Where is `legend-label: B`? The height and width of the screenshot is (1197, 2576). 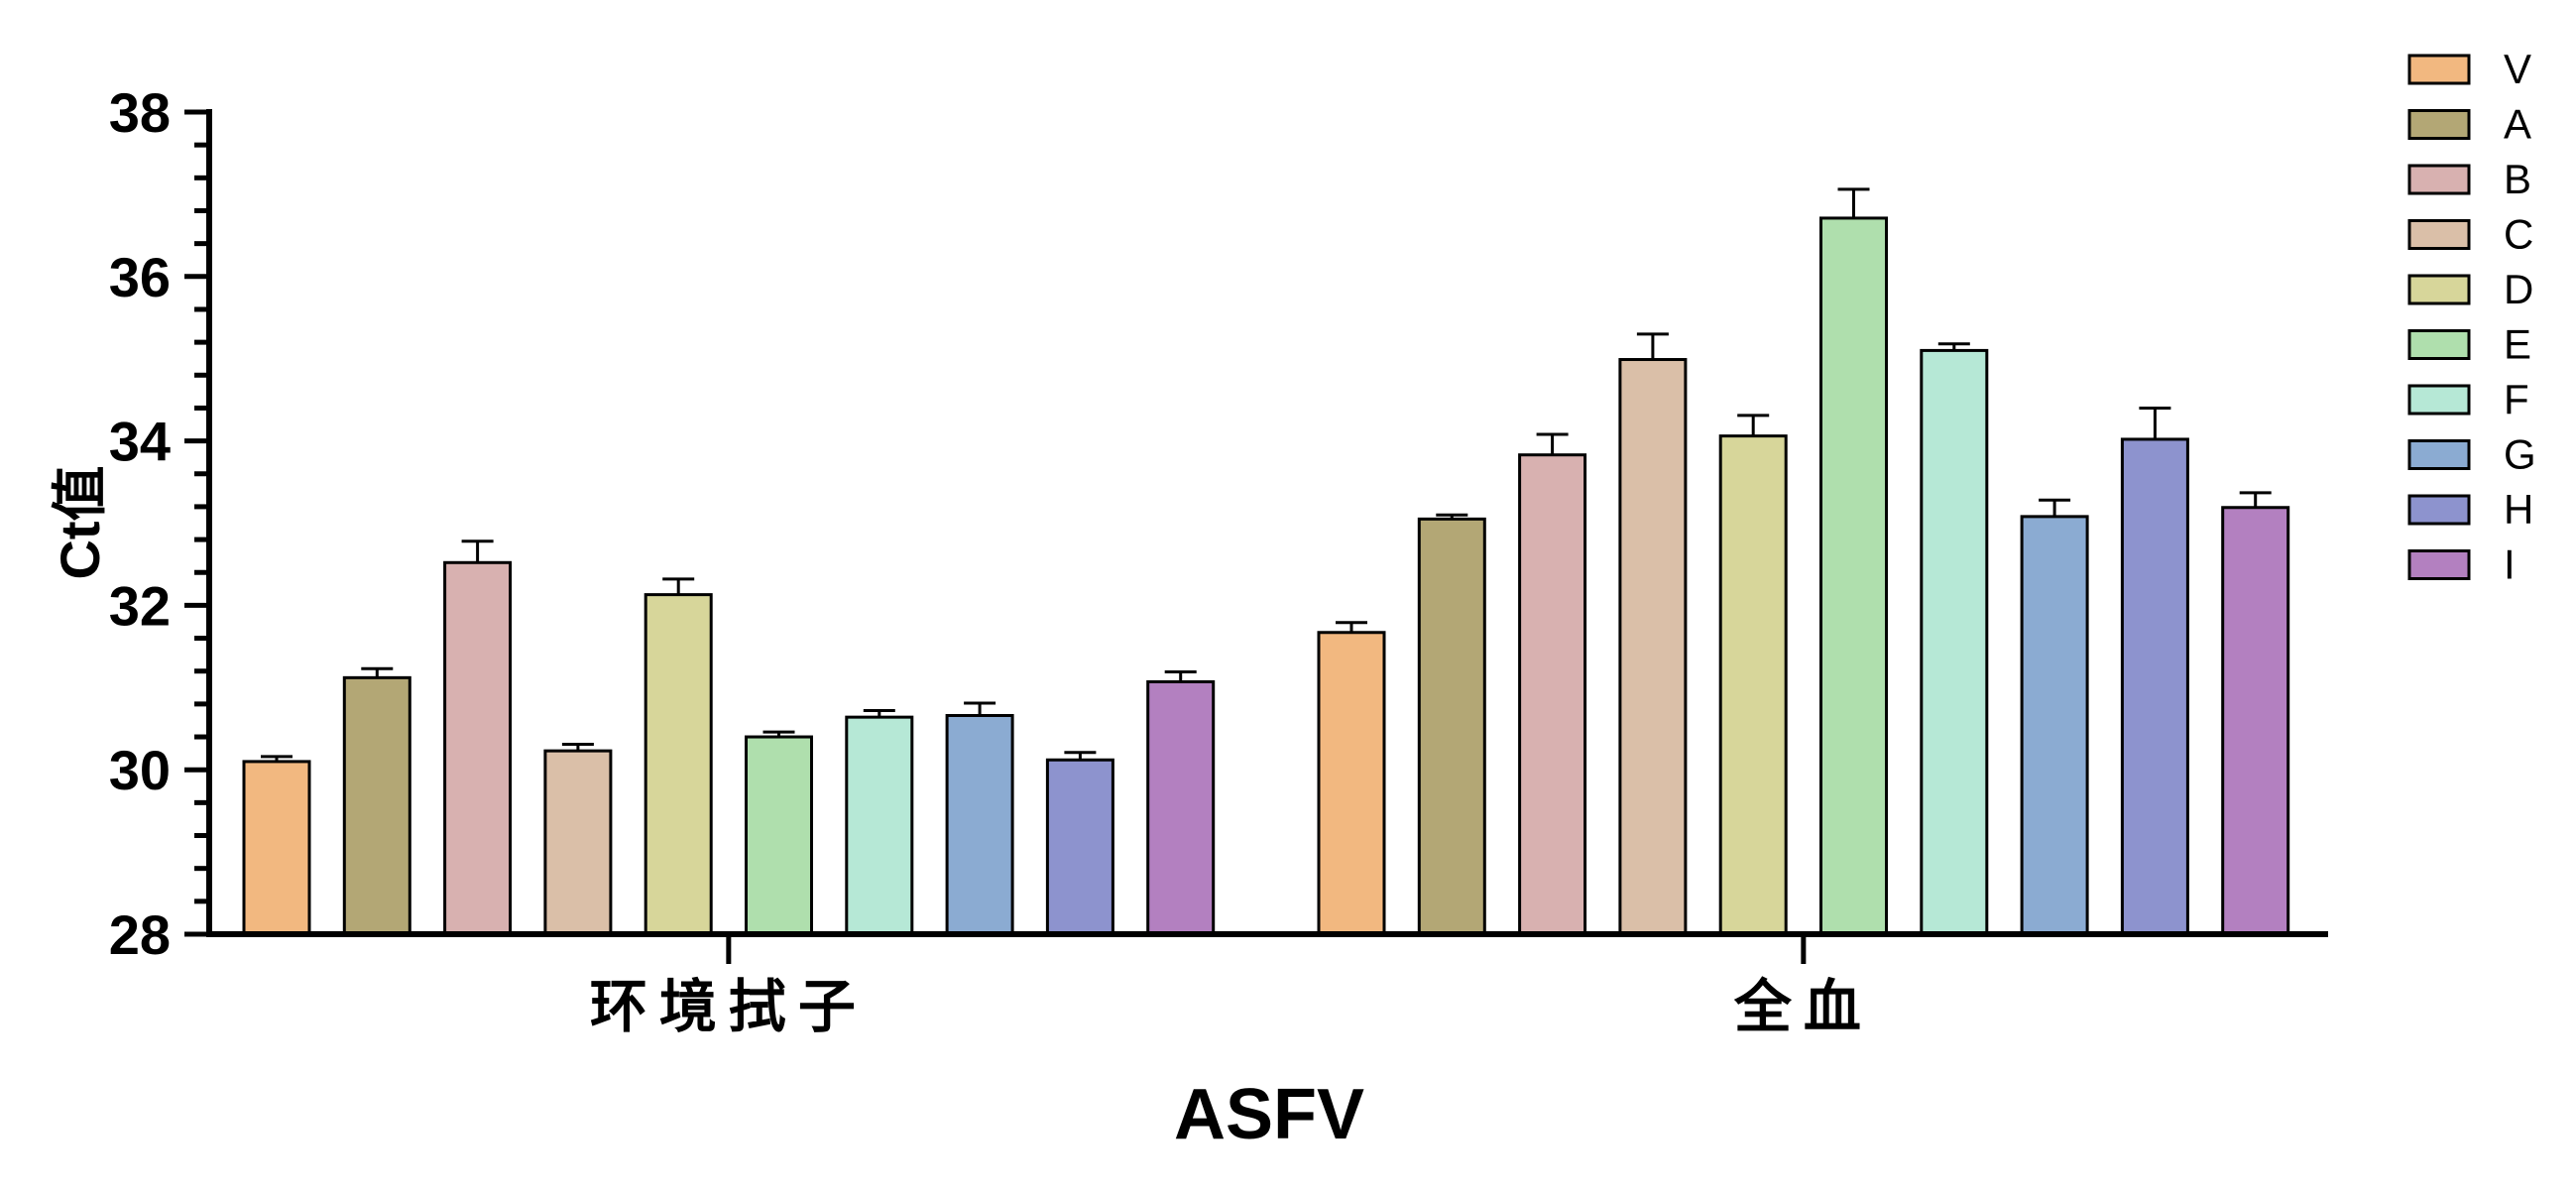 legend-label: B is located at coordinates (2518, 179).